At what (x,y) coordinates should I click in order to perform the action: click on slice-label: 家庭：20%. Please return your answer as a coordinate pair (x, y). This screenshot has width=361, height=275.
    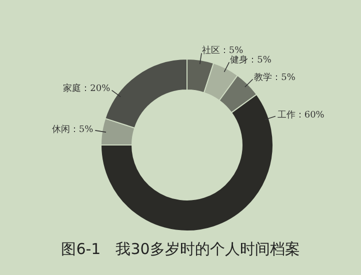
    Looking at the image, I should click on (87, 88).